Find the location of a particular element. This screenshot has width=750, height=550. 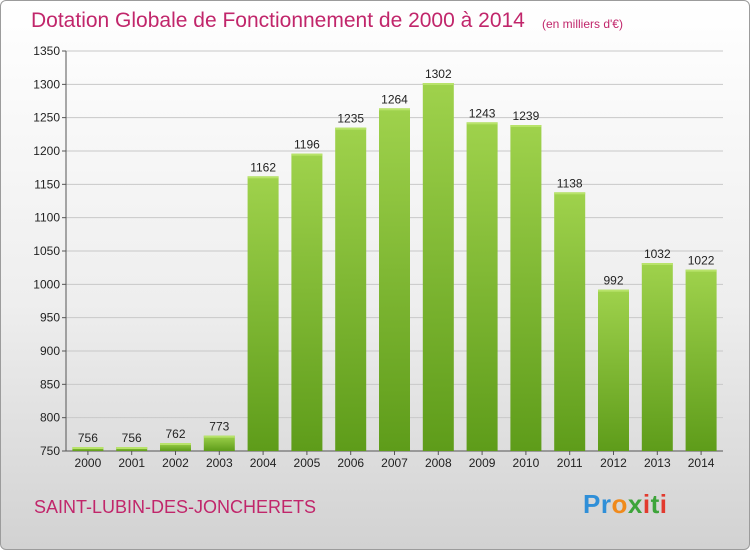

x-tick-label: 2011 is located at coordinates (570, 463).